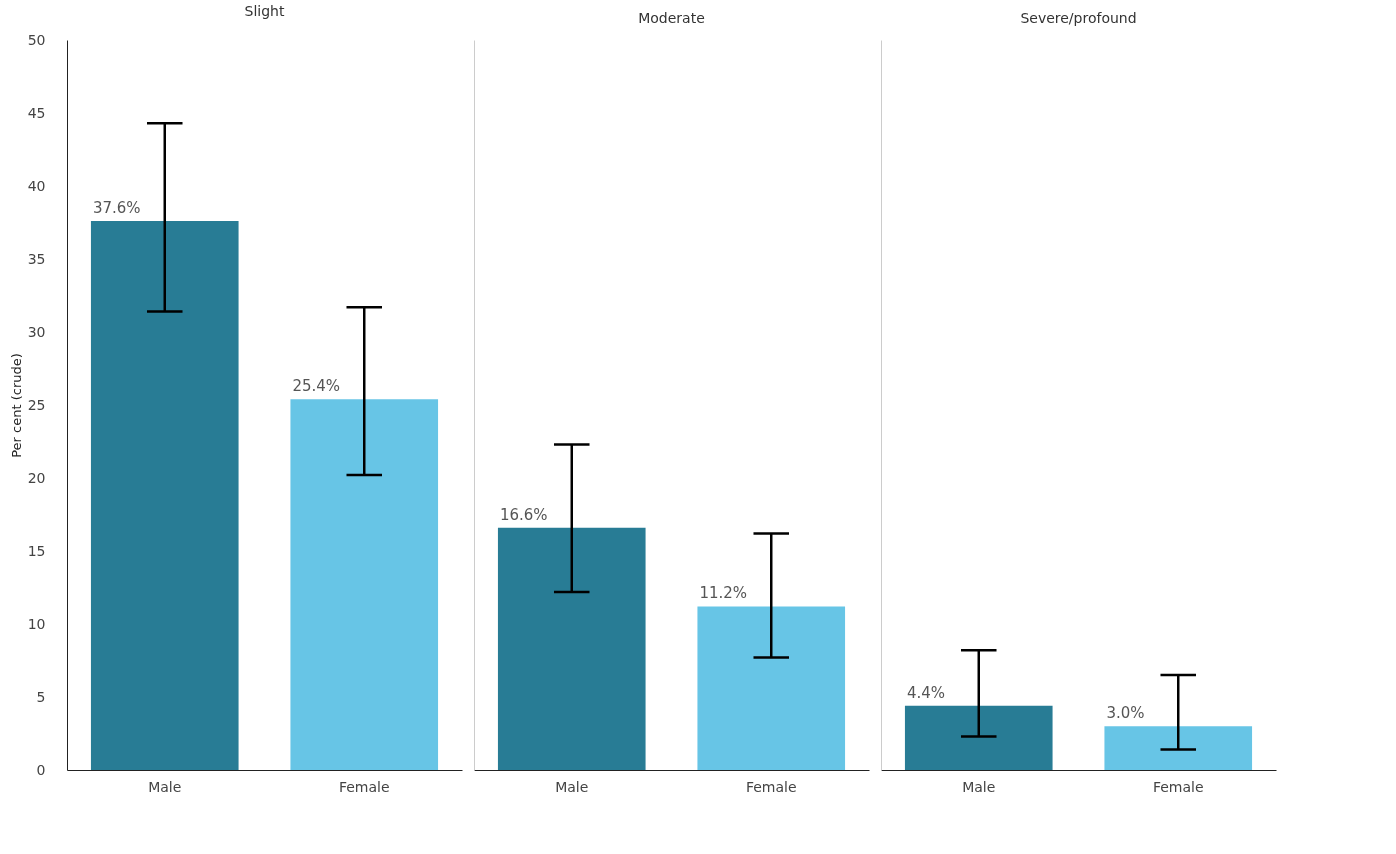 The image size is (1396, 854). I want to click on y-tick-label: 0, so click(41, 769).